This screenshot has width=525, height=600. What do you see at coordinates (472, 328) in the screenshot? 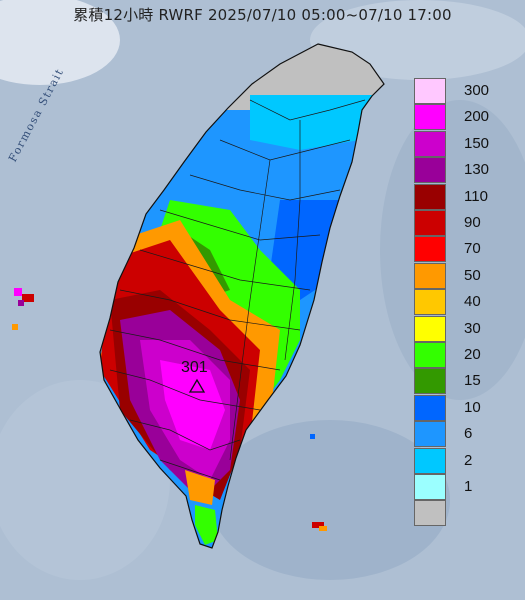
I see `legend-label: 30` at bounding box center [472, 328].